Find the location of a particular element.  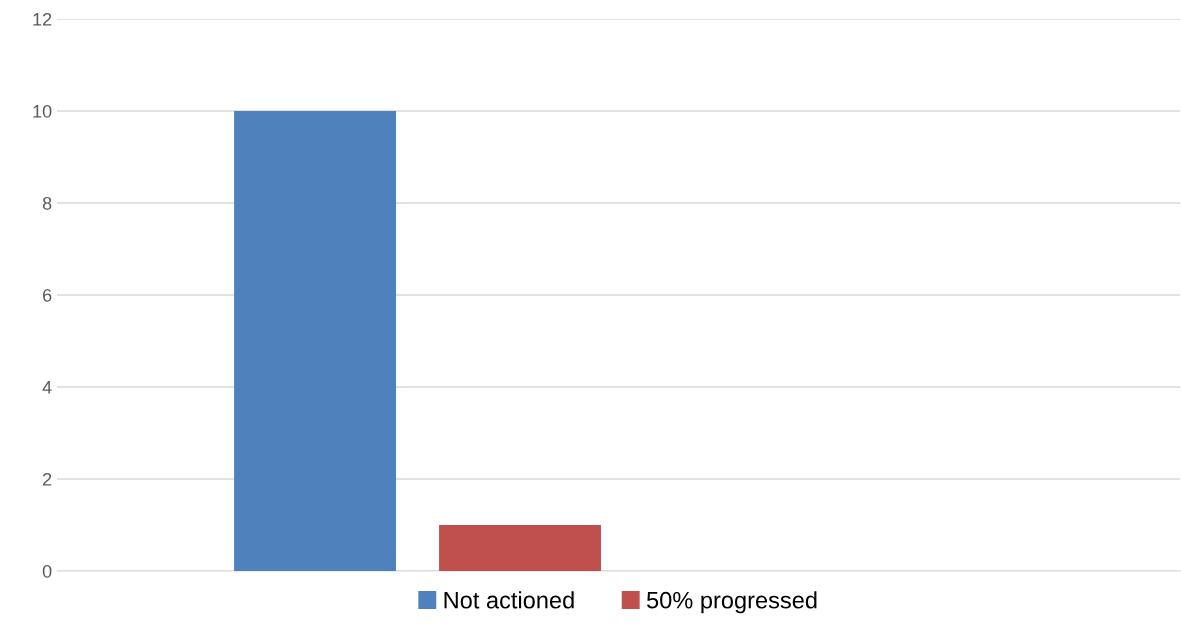

y-tick-label: 4 is located at coordinates (47, 387).